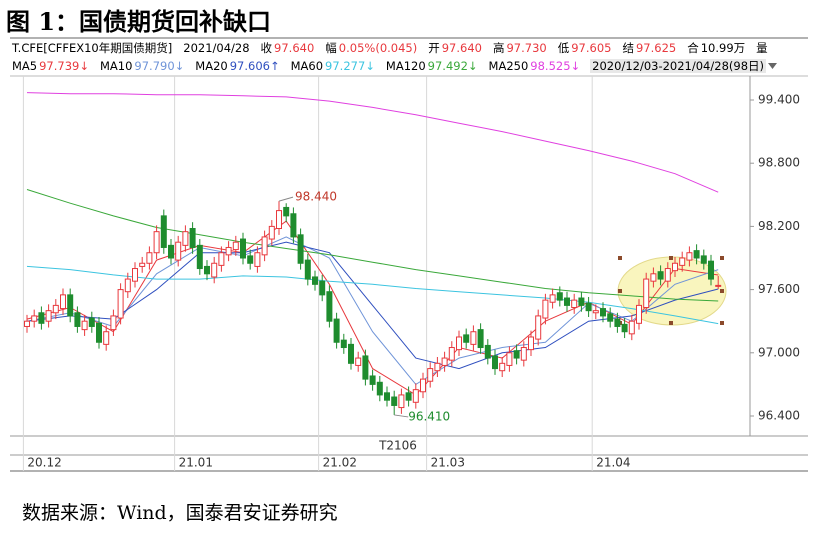  Describe the element at coordinates (397, 446) in the screenshot. I see `contract-label: T2106` at that location.